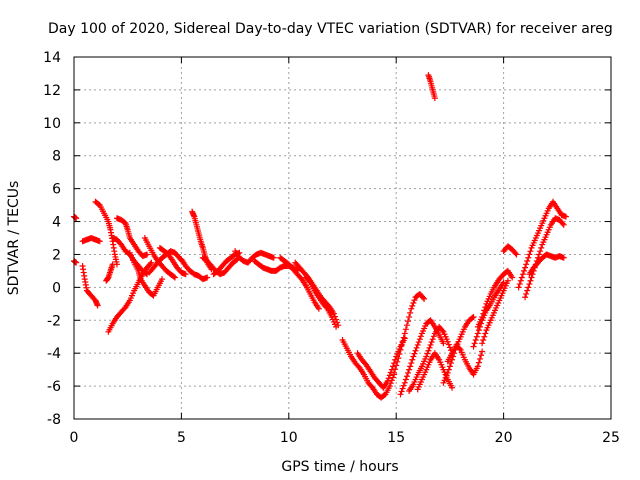  I want to click on y-tick-label: -6, so click(54, 387).